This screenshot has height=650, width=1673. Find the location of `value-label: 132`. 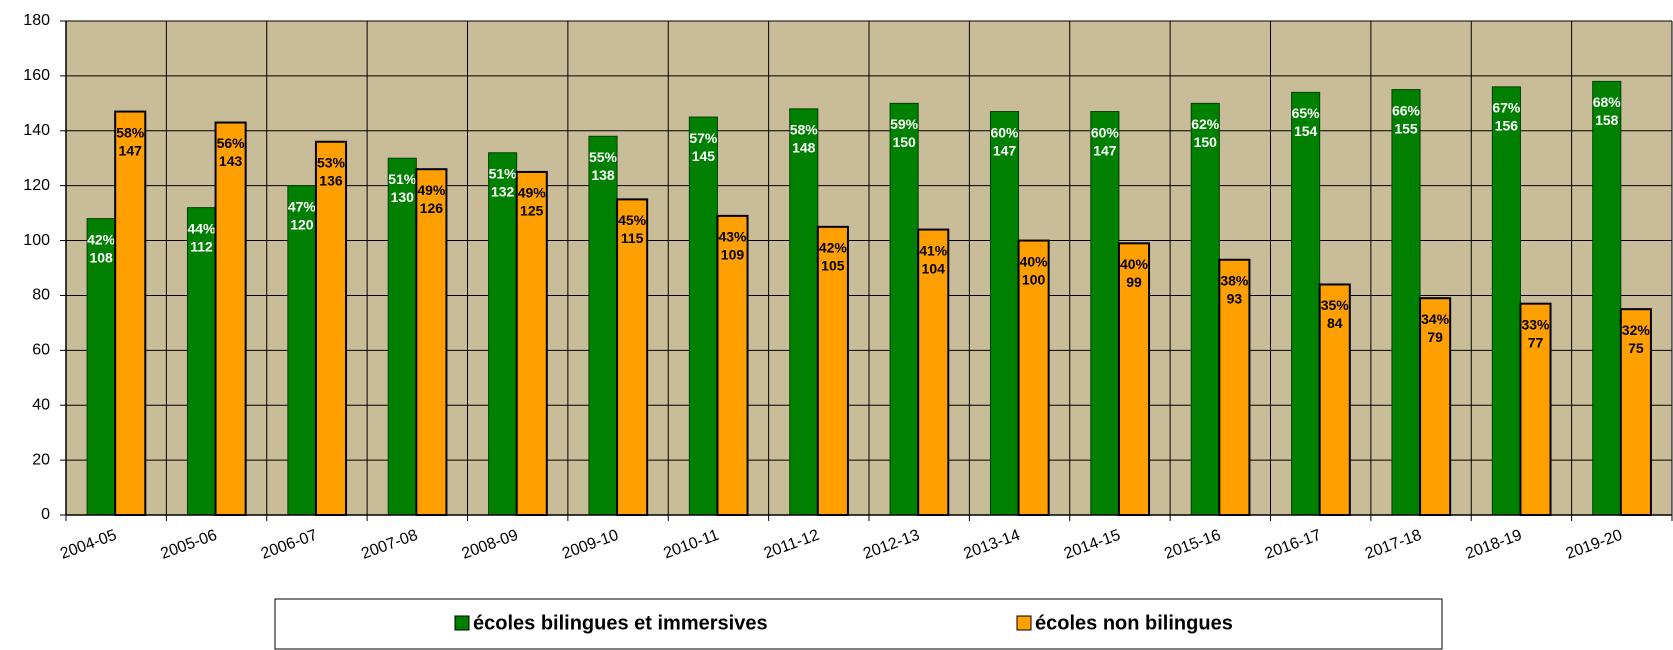

value-label: 132 is located at coordinates (503, 191).